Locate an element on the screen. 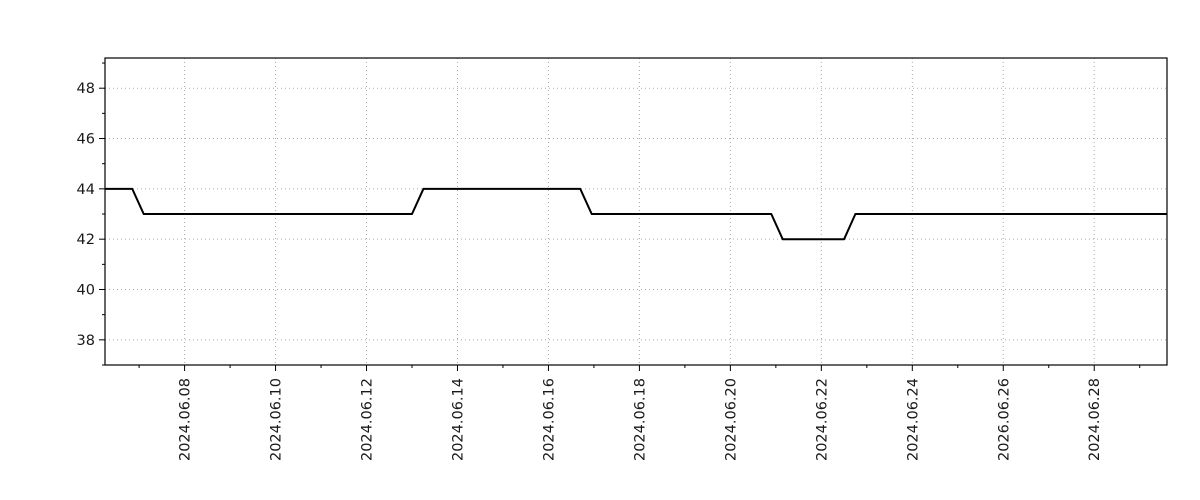 Image resolution: width=1200 pixels, height=500 pixels. x-tick-label: 2024.06.16 is located at coordinates (549, 419).